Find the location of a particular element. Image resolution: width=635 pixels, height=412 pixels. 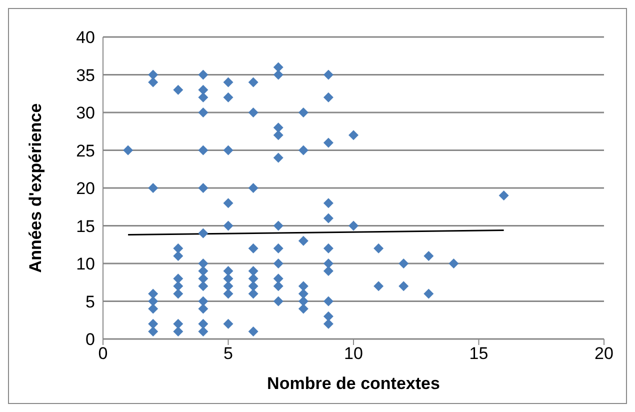

y-axis-title: Années d'expérience is located at coordinates (36, 188).